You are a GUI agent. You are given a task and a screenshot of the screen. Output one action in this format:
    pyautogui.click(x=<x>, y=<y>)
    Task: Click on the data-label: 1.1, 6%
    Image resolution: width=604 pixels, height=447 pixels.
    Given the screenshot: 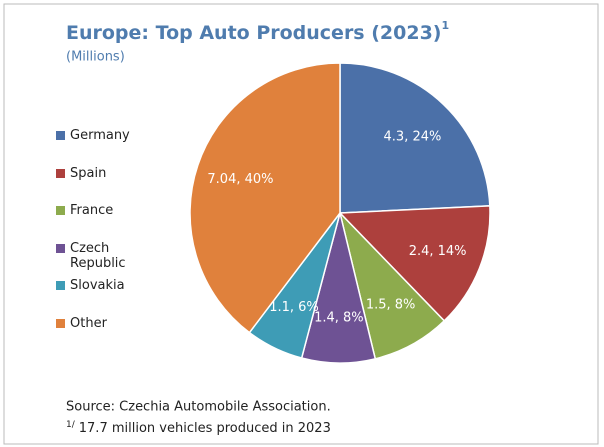 What is the action you would take?
    pyautogui.click(x=294, y=307)
    